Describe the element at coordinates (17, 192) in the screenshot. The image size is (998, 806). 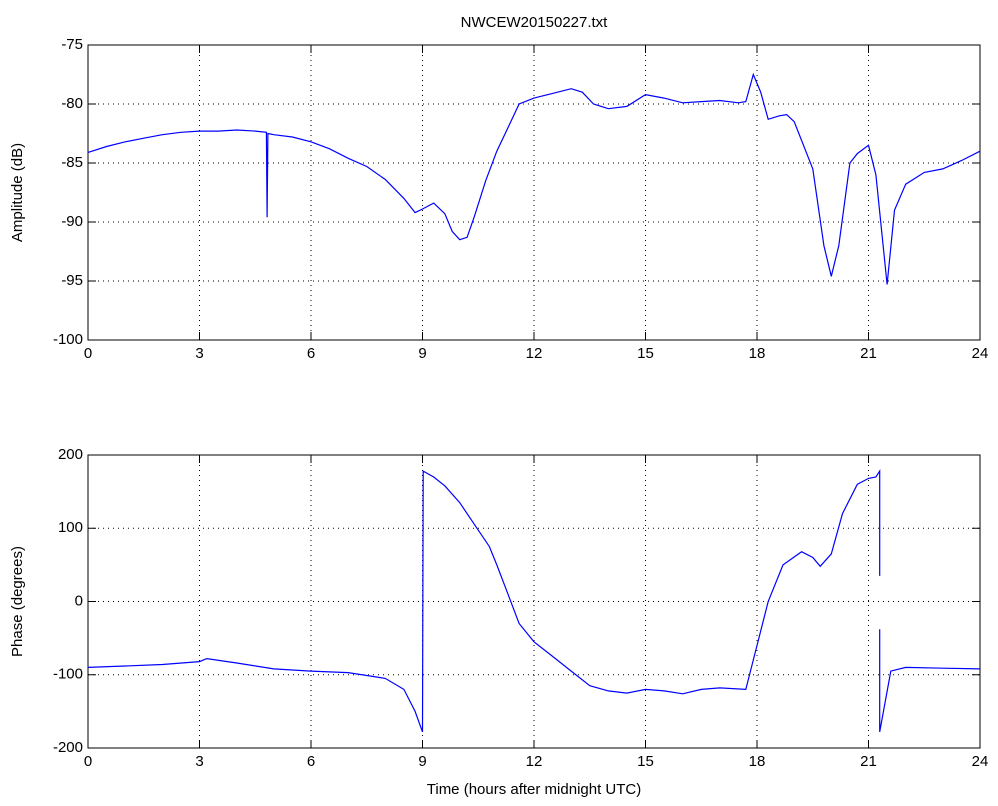
I see `y-axis-label: Amplitude (dB)` at that location.